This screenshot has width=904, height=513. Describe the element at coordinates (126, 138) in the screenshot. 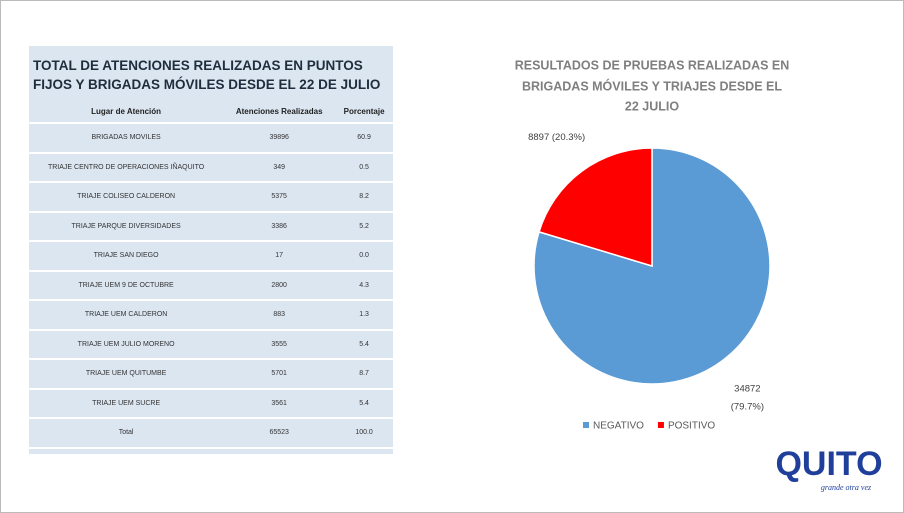

I see `table-cell: BRIGADAS MOVILES` at that location.